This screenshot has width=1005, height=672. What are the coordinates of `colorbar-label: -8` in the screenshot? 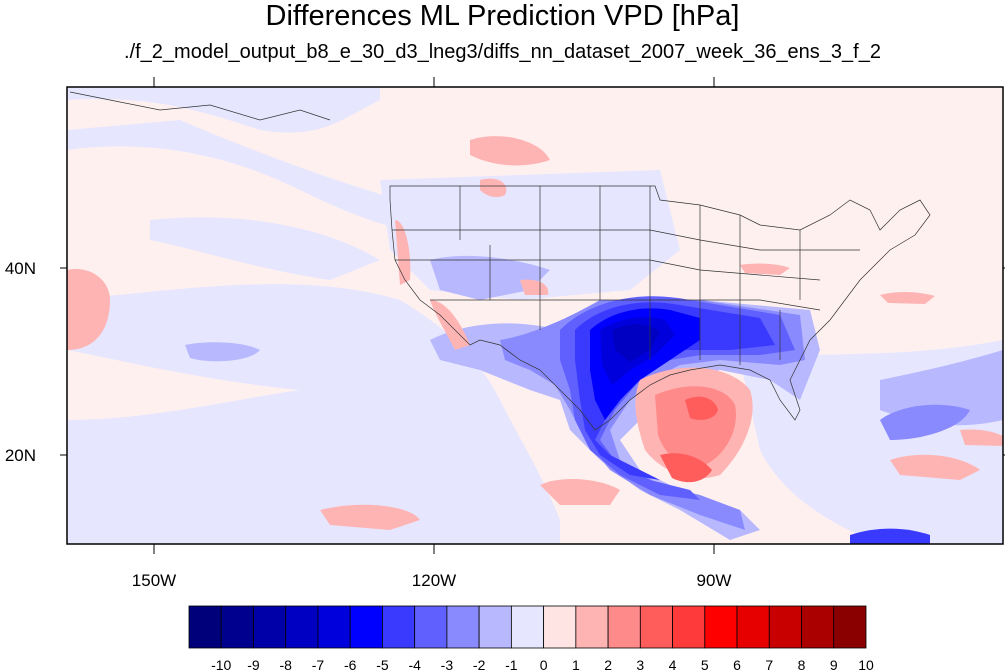 It's located at (285, 664).